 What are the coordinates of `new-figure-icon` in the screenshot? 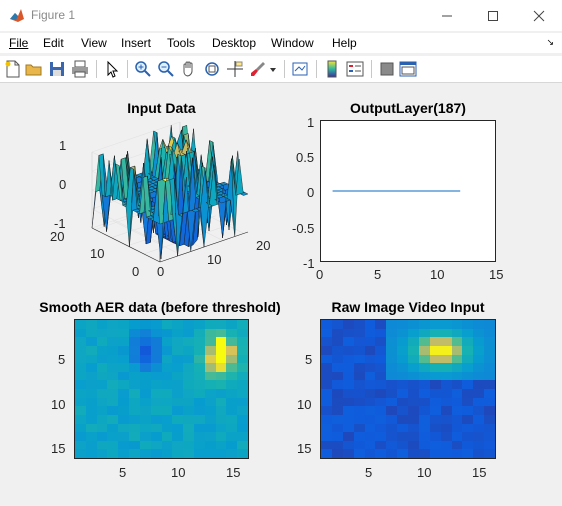 It's located at (13, 69).